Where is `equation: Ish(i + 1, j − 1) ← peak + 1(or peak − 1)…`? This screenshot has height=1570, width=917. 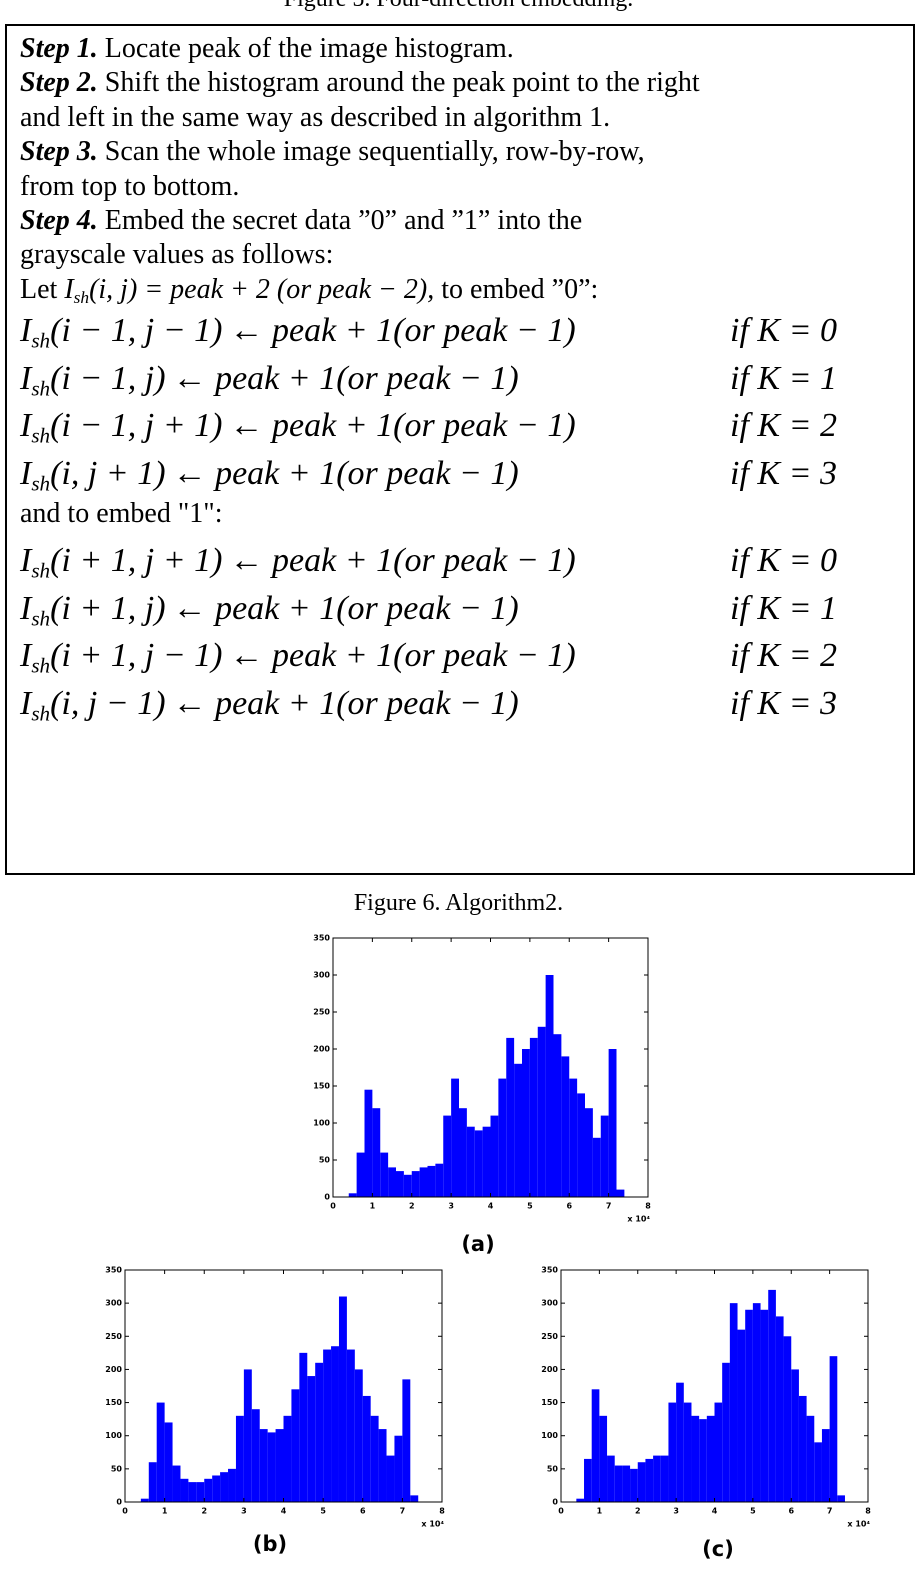 equation: Ish(i + 1, j − 1) ← peak + 1(or peak − 1)… is located at coordinates (466, 656).